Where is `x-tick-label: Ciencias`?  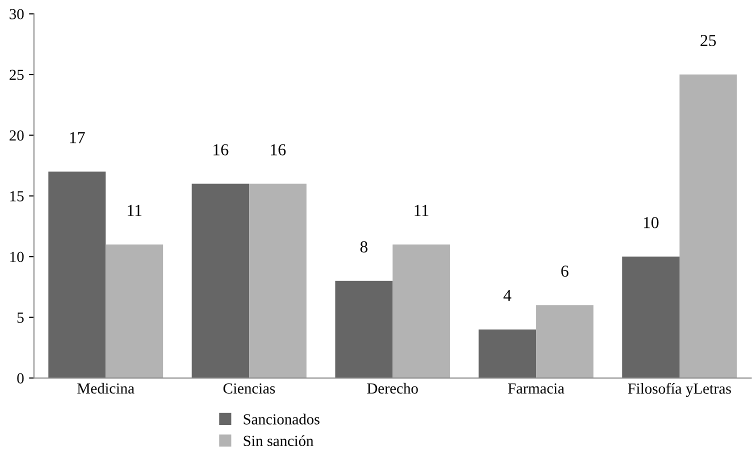
x-tick-label: Ciencias is located at coordinates (249, 388).